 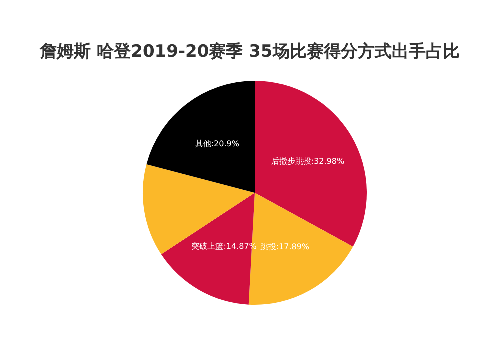 I want to click on pie-slice, so click(x=200, y=137).